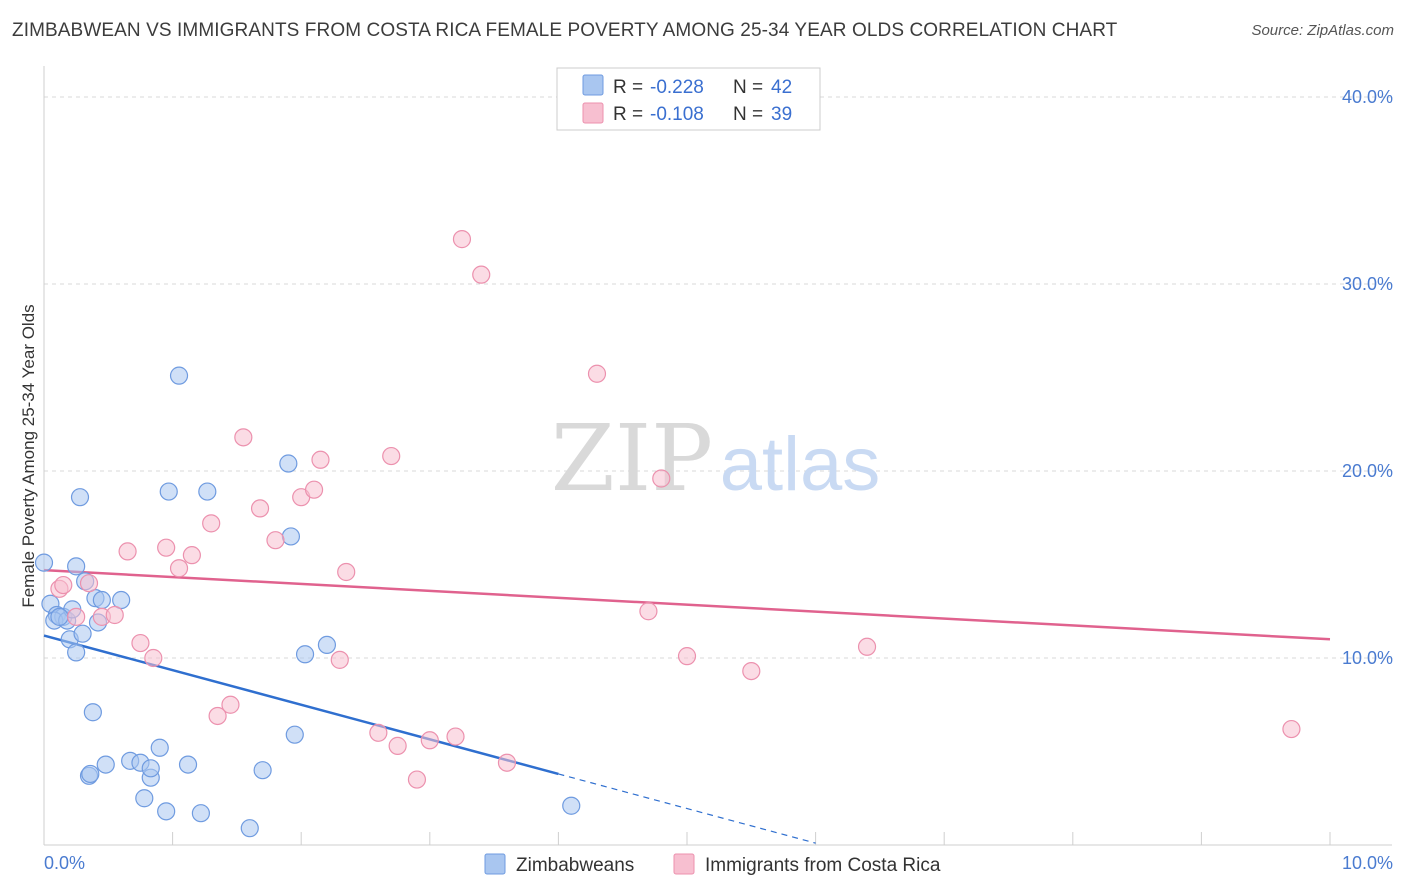 The image size is (1406, 892). Describe the element at coordinates (1367, 658) in the screenshot. I see `y-tick-label: 10.0%` at that location.